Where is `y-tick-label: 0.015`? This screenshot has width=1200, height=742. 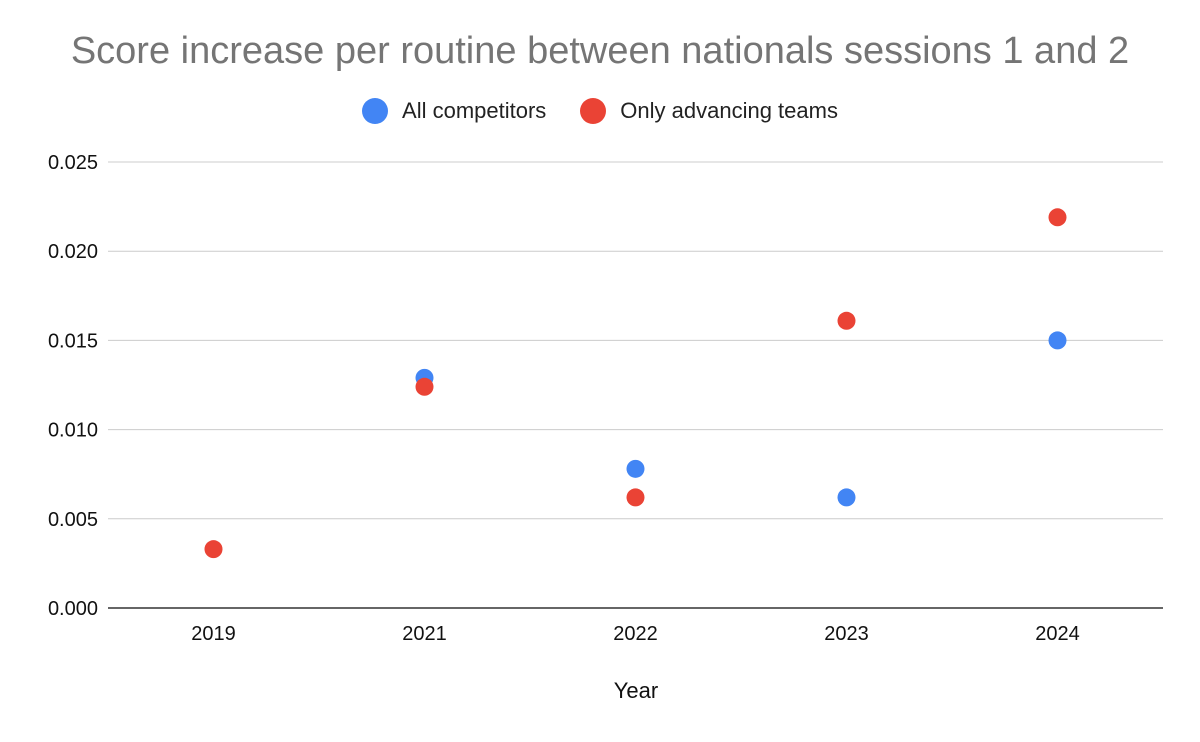
y-tick-label: 0.015 is located at coordinates (73, 341).